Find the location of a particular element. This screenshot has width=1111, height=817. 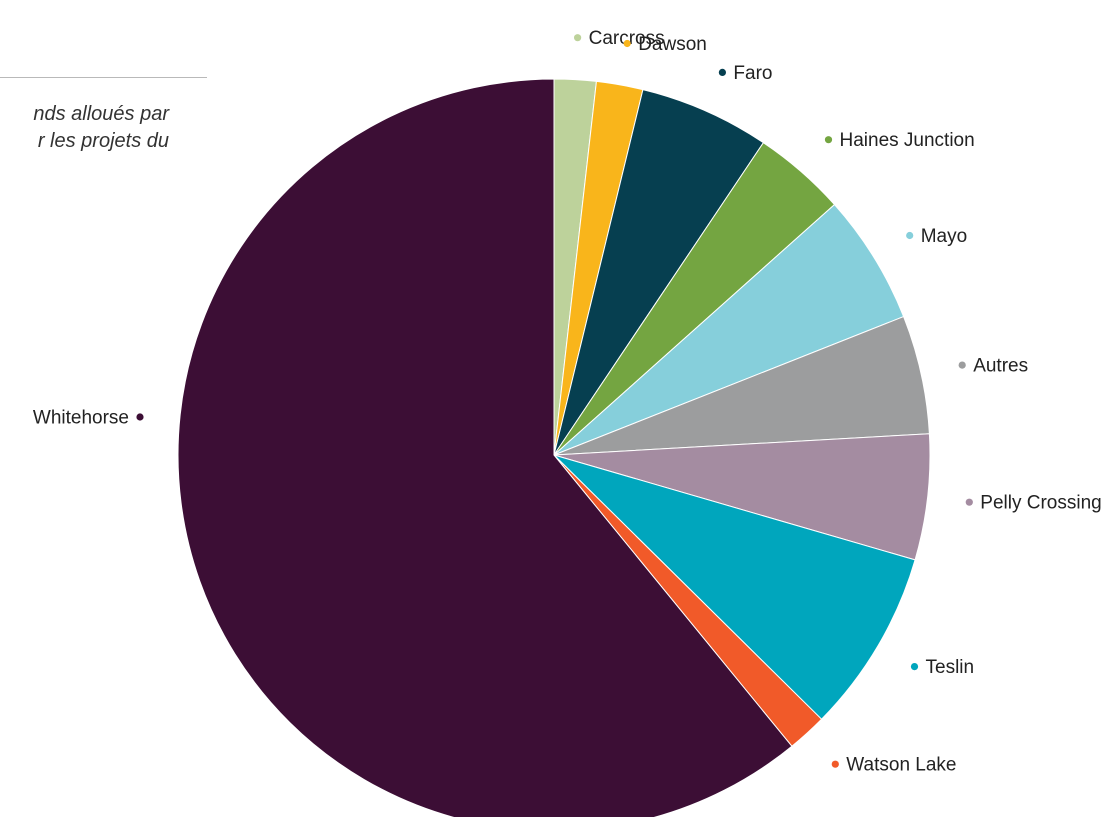

legend-dot-dawson is located at coordinates (627, 43).